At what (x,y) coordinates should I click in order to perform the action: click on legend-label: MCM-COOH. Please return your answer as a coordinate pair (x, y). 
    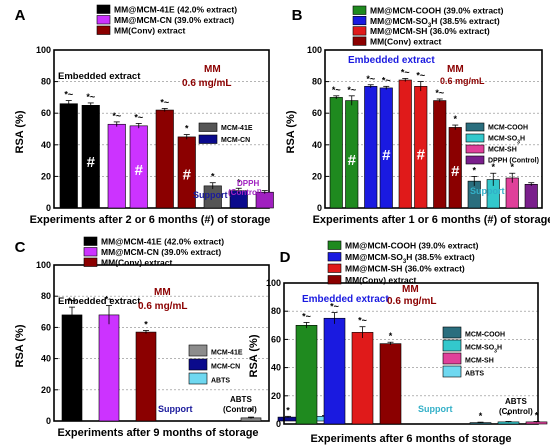
    Looking at the image, I should click on (508, 128).